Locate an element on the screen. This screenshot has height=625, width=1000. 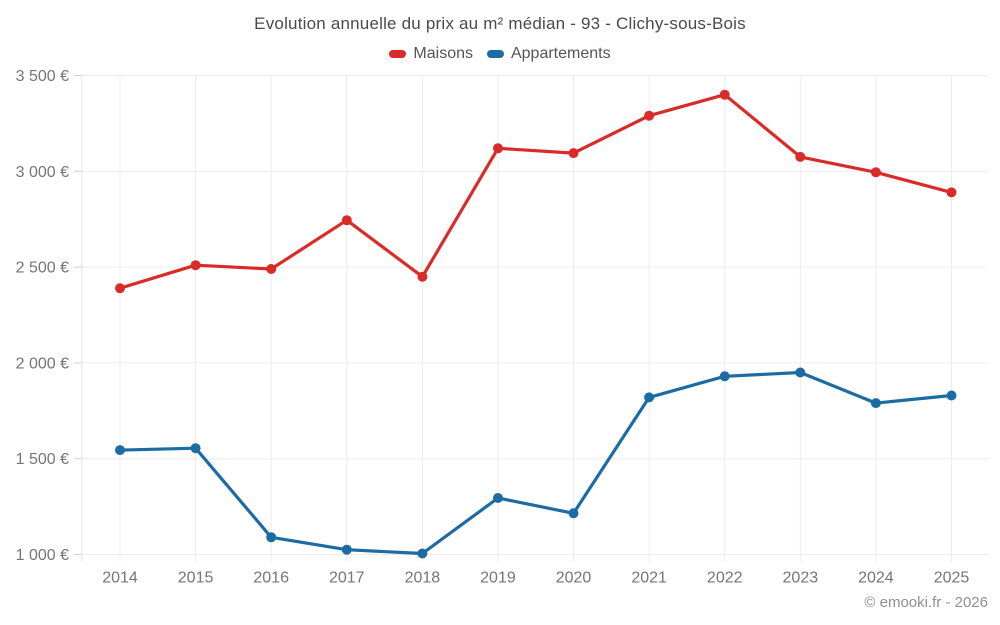
y-axis-tick-label: 2 500 € is located at coordinates (42, 268).